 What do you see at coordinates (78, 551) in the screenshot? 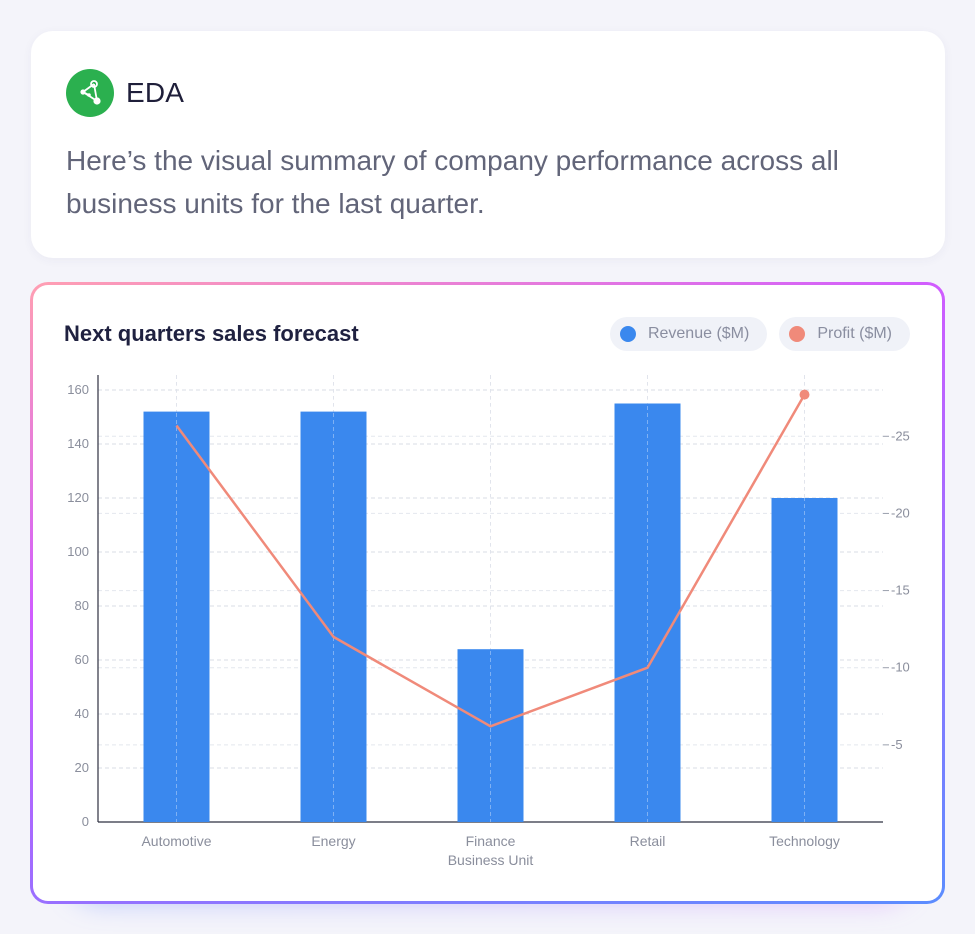
I see `y-left-tick-label: 100` at bounding box center [78, 551].